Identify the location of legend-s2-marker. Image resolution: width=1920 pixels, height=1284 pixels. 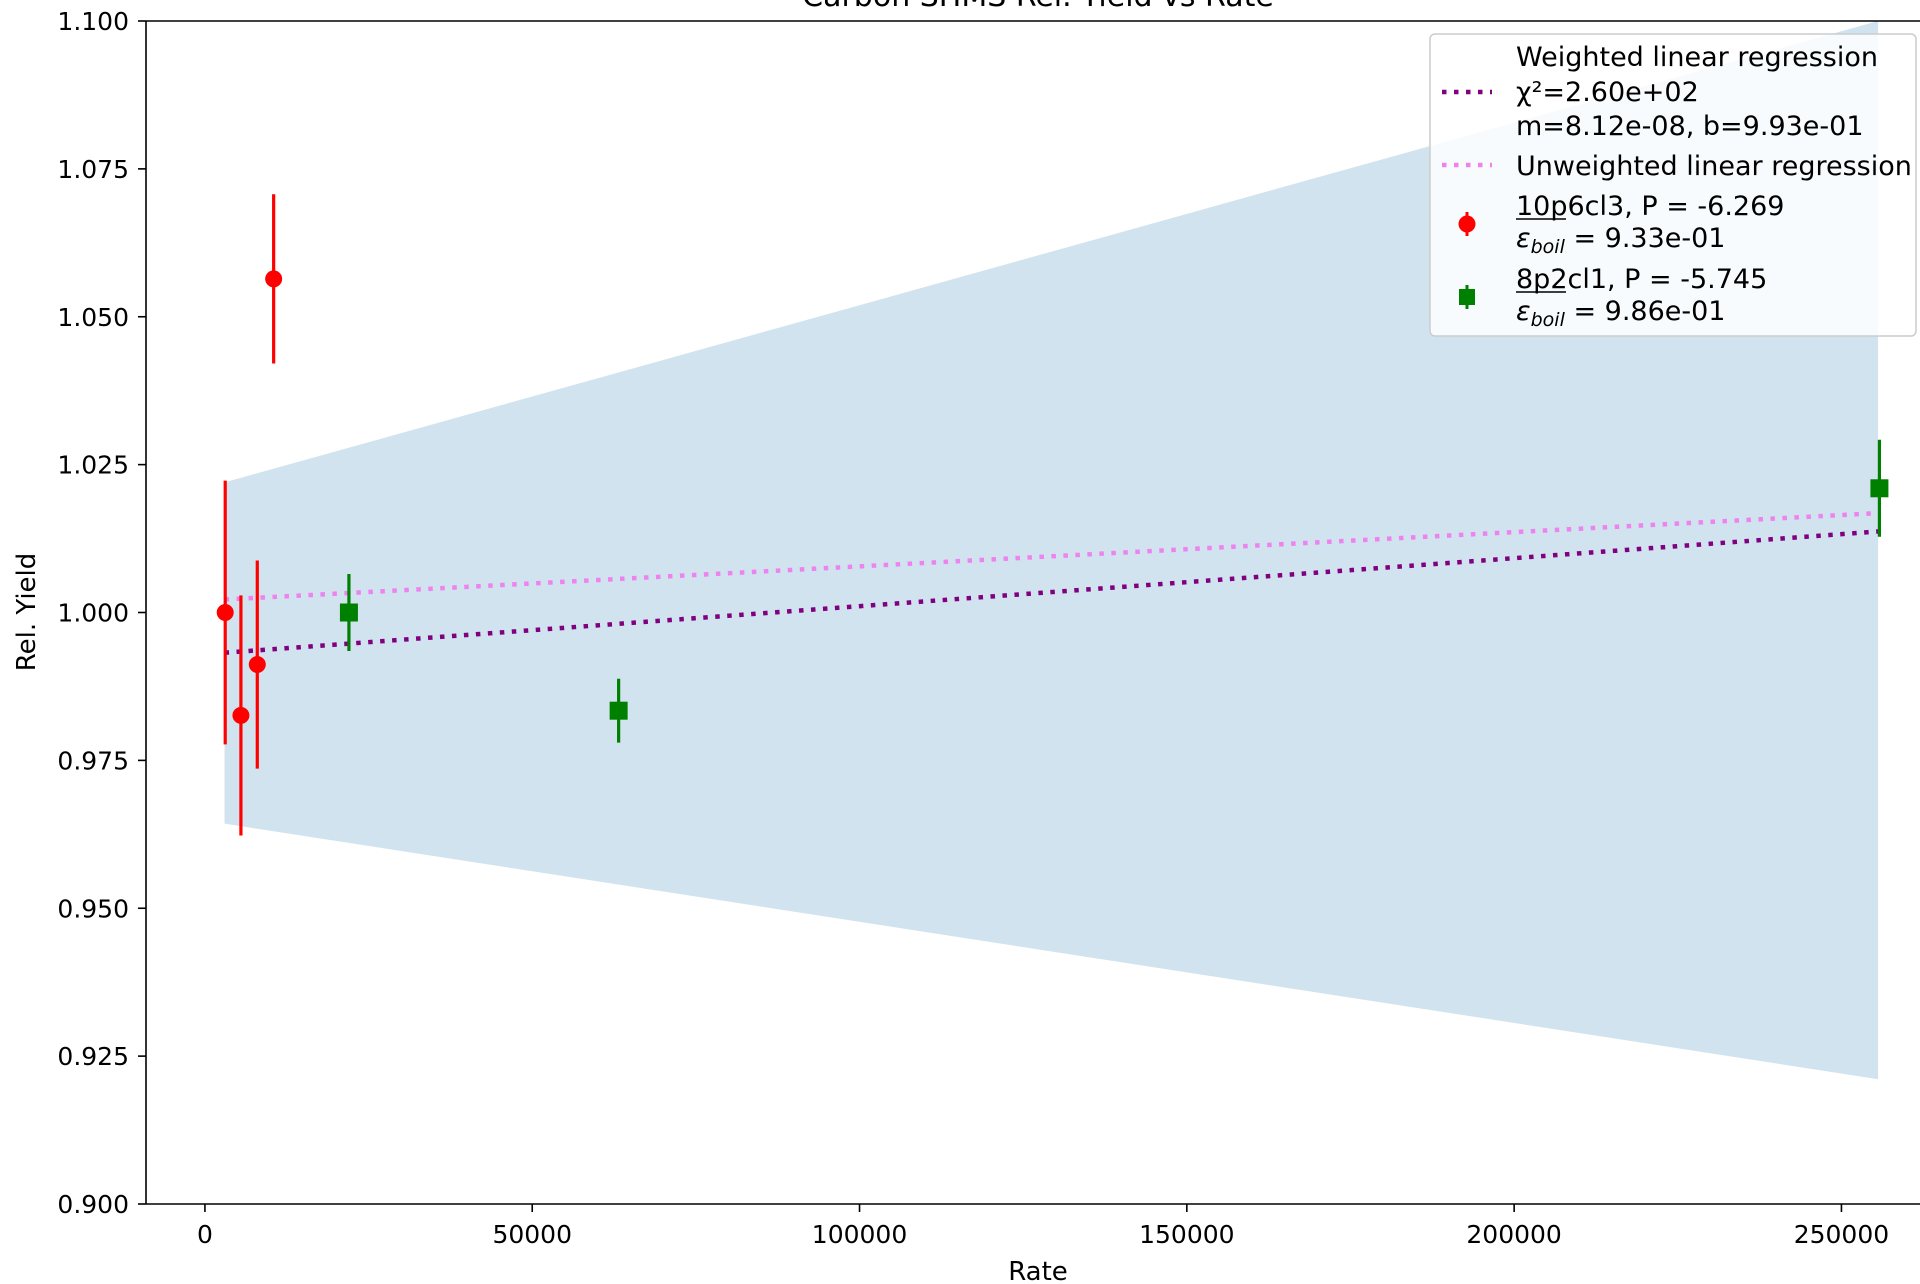
(1467, 297).